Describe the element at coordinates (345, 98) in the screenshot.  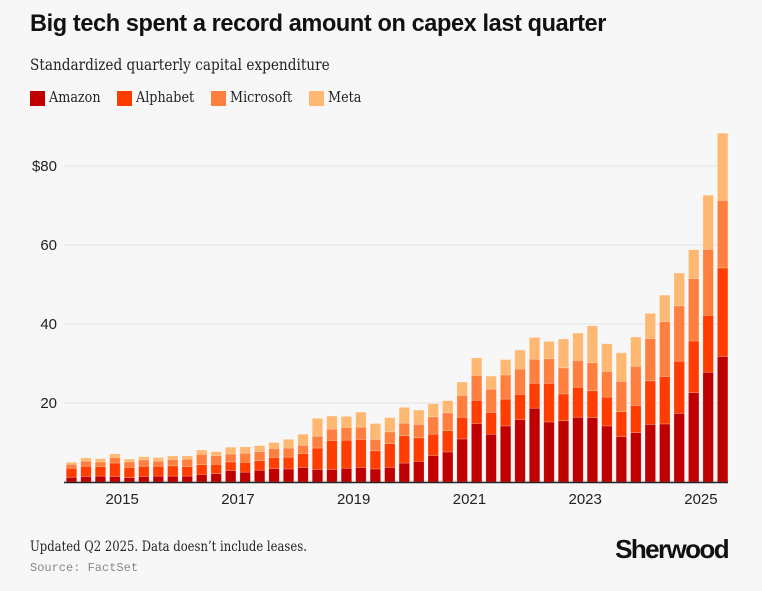
I see `legend-label-meta: Meta` at that location.